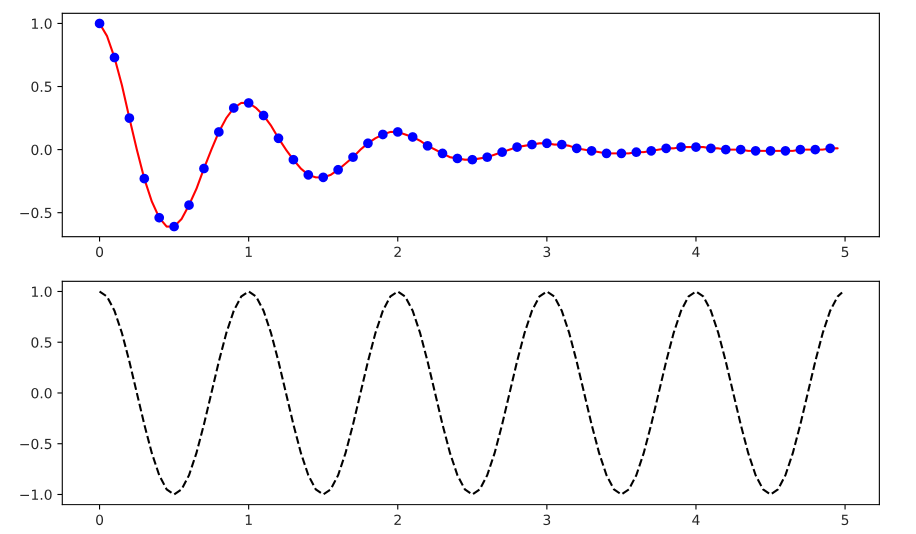 The width and height of the screenshot is (916, 534). I want to click on y-tick-label: −1.0, so click(36, 494).